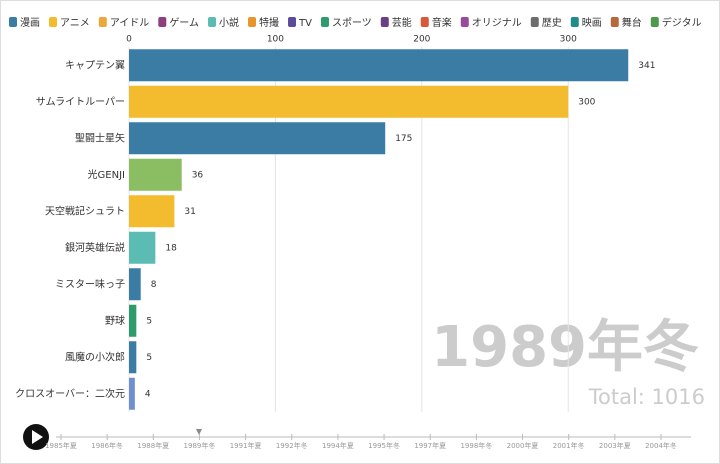 This screenshot has width=720, height=464. What do you see at coordinates (338, 445) in the screenshot?
I see `timeline-label: 1994年夏` at bounding box center [338, 445].